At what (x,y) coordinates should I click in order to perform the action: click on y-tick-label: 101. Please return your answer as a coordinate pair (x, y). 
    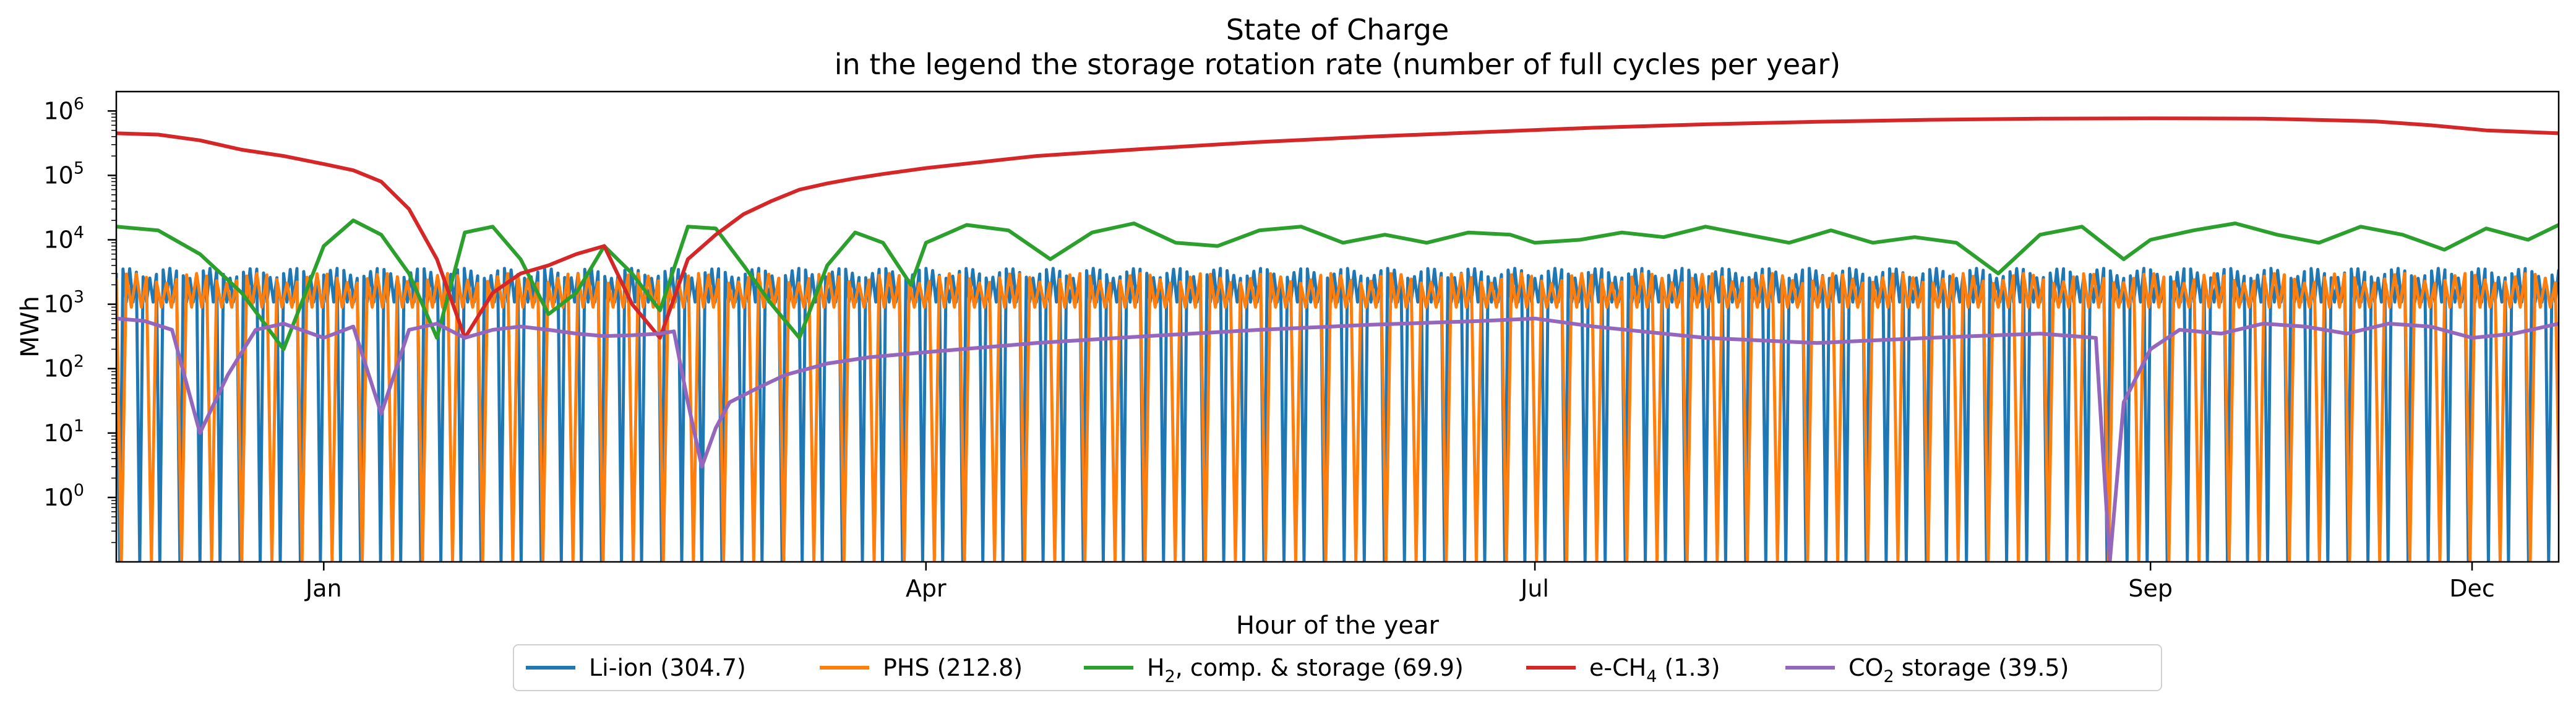
    Looking at the image, I should click on (63, 431).